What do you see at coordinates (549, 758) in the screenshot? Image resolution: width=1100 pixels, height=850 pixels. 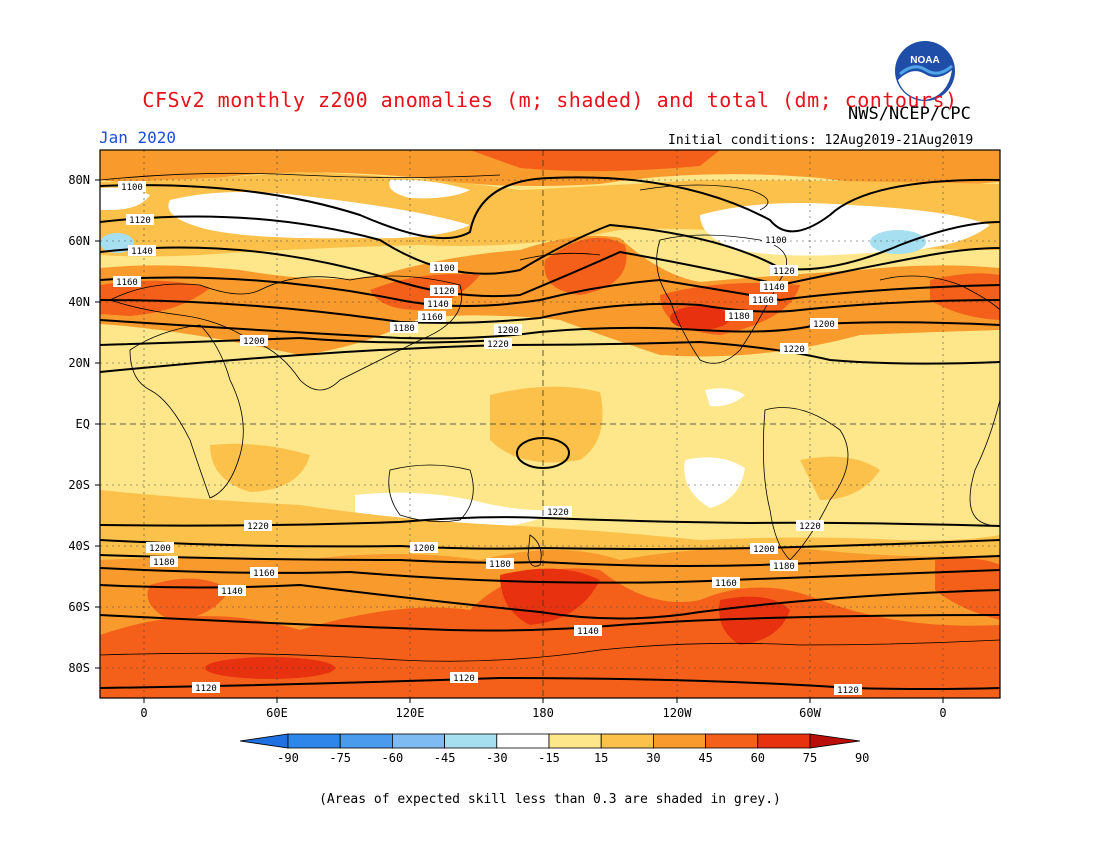 I see `colorbar-tick-label: -15` at bounding box center [549, 758].